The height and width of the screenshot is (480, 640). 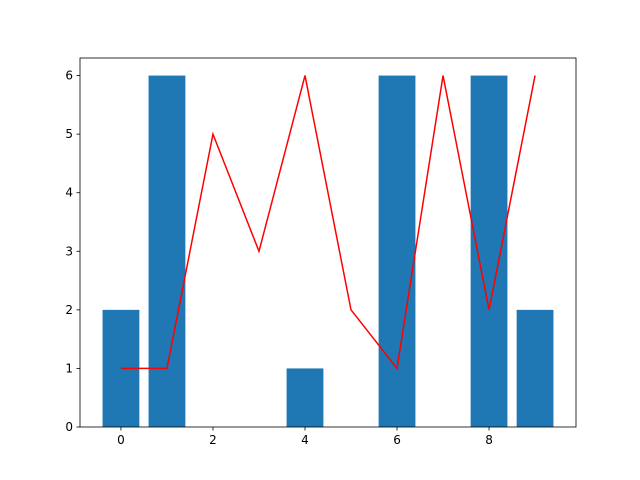 I want to click on y-tick-label: 6, so click(x=69, y=76).